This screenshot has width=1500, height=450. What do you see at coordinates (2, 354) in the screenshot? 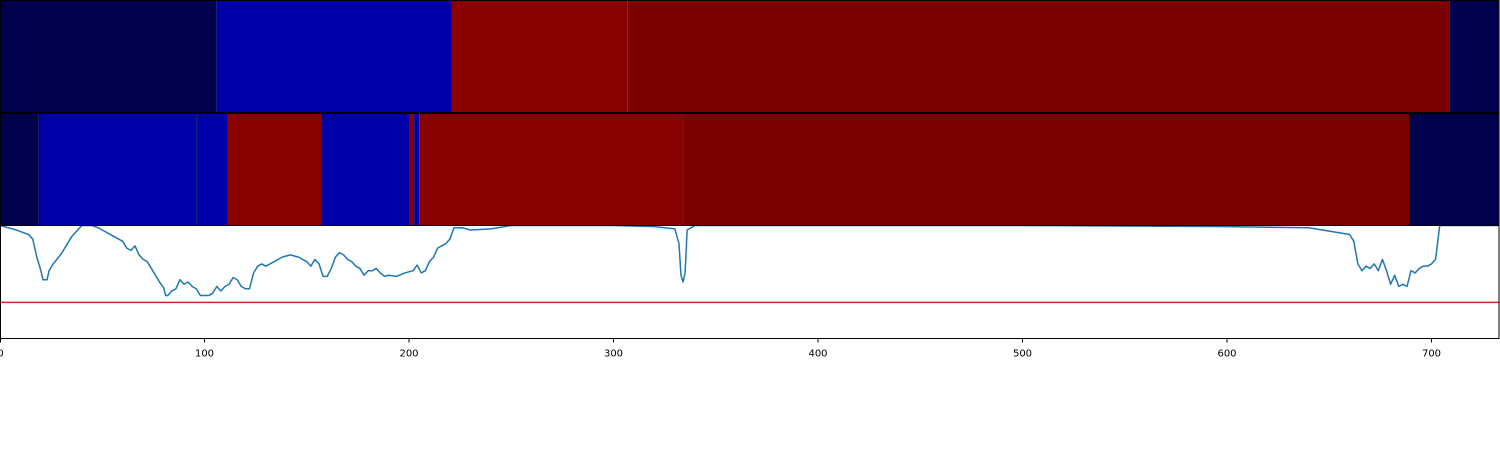
I see `x-tick-label-0: 0` at bounding box center [2, 354].